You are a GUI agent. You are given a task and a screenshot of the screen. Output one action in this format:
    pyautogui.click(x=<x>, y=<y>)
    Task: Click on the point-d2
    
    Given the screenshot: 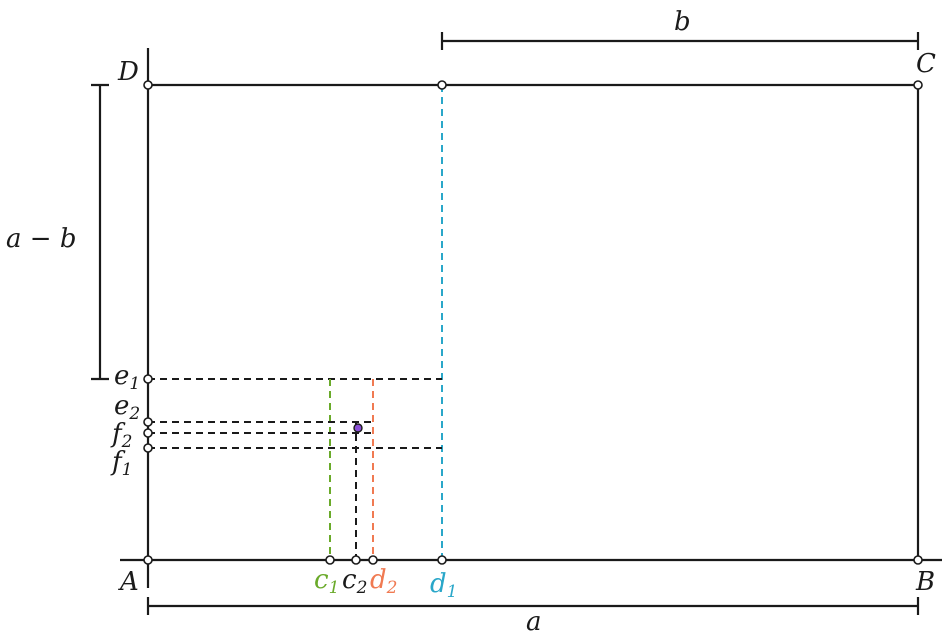 What is the action you would take?
    pyautogui.click(x=373, y=560)
    